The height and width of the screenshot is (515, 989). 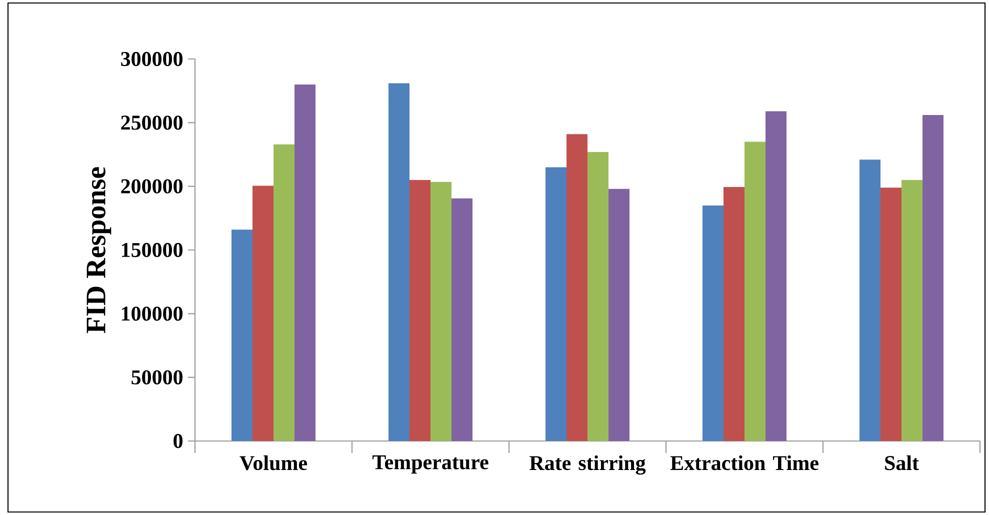 I want to click on y-tick-label: 50000, so click(x=157, y=377).